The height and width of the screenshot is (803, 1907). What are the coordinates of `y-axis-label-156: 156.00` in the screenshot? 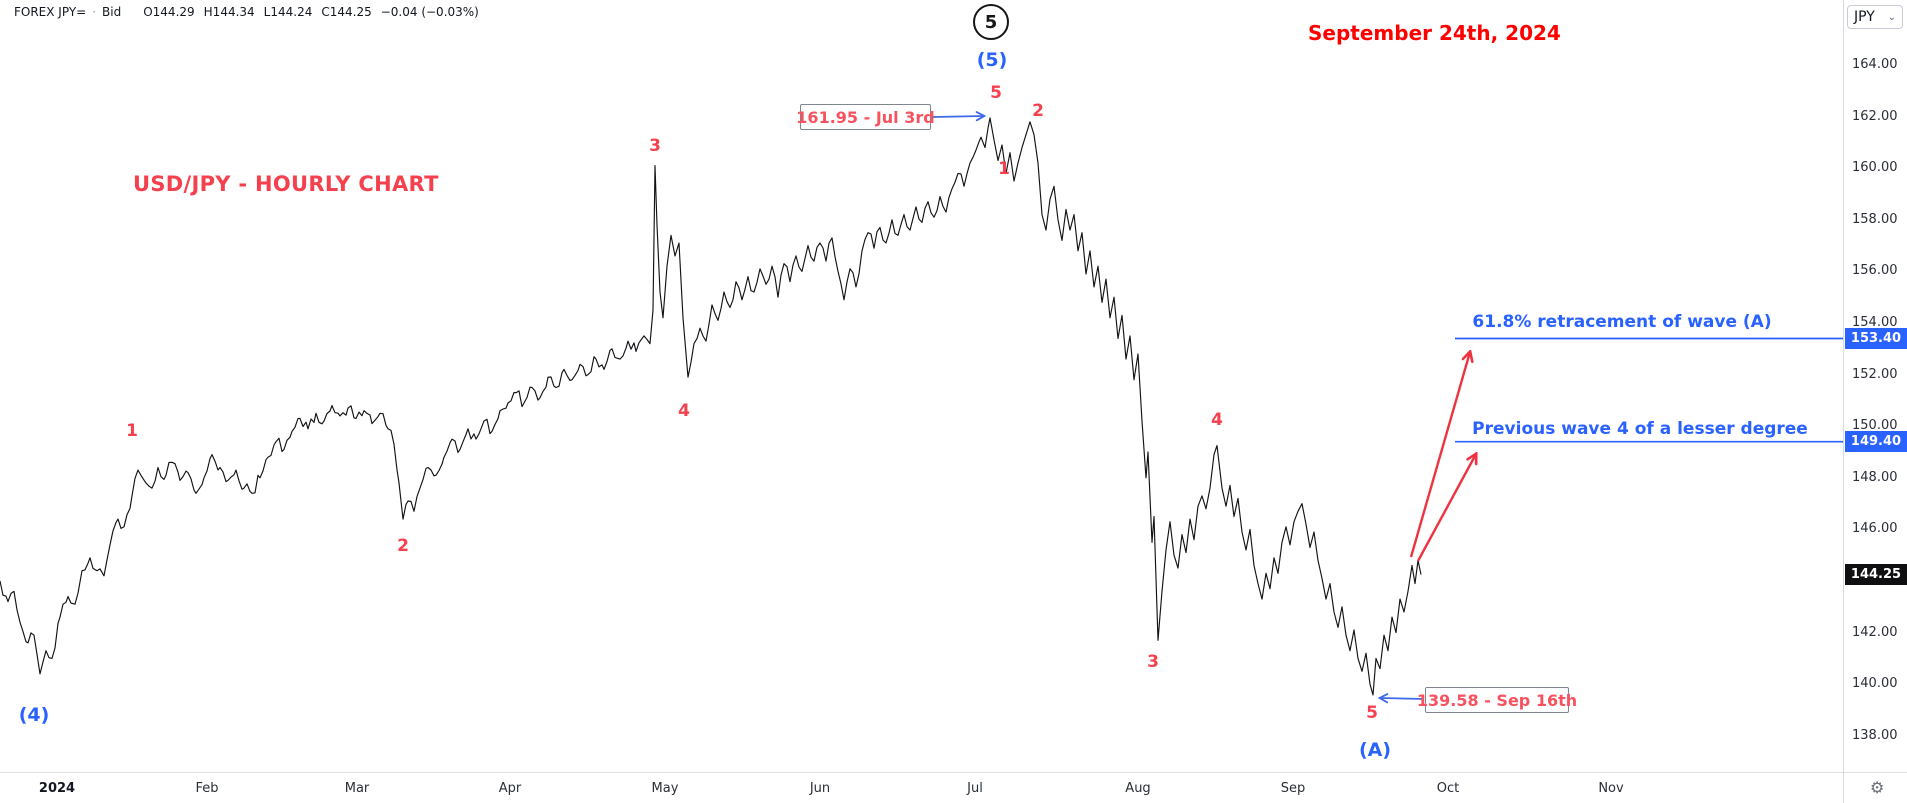 It's located at (1875, 271).